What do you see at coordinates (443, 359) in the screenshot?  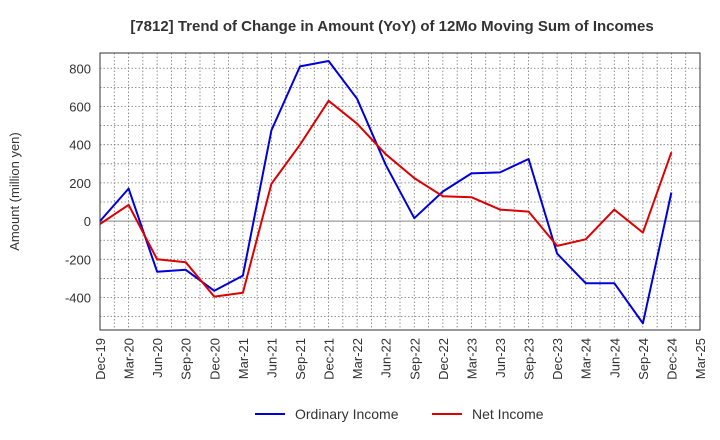 I see `x-tick-label: Dec-22` at bounding box center [443, 359].